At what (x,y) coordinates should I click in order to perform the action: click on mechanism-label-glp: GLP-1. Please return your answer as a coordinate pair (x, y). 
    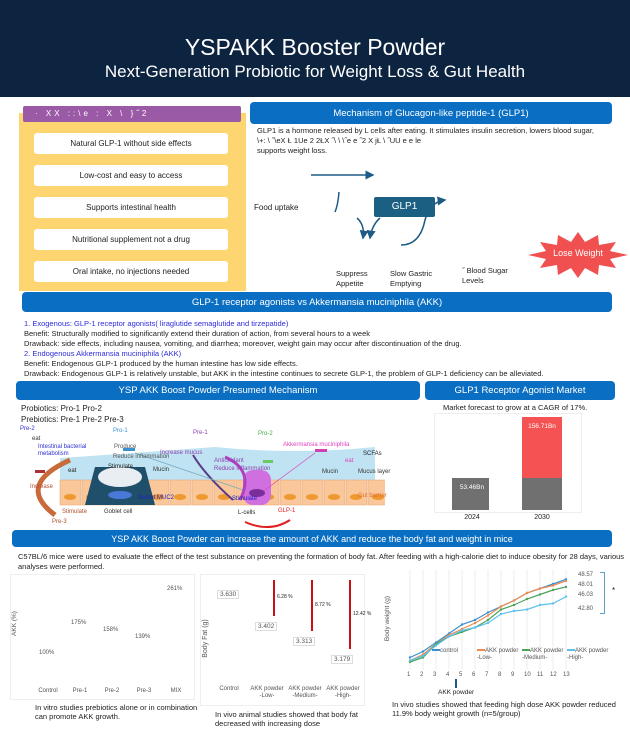
    Looking at the image, I should click on (287, 511).